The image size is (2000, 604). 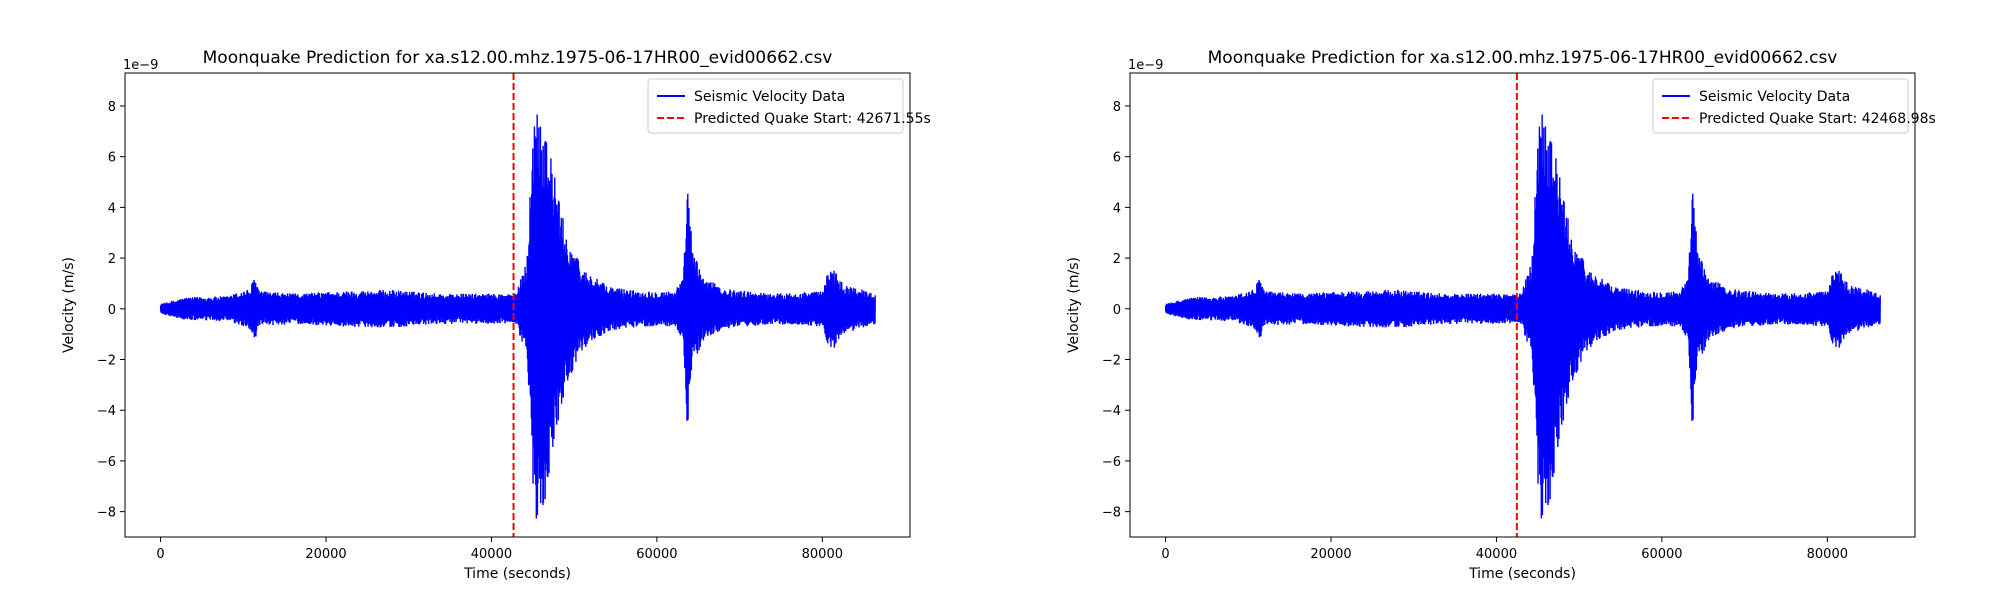 What do you see at coordinates (812, 119) in the screenshot?
I see `legend-entry: Predicted Quake Start: 42671.55s` at bounding box center [812, 119].